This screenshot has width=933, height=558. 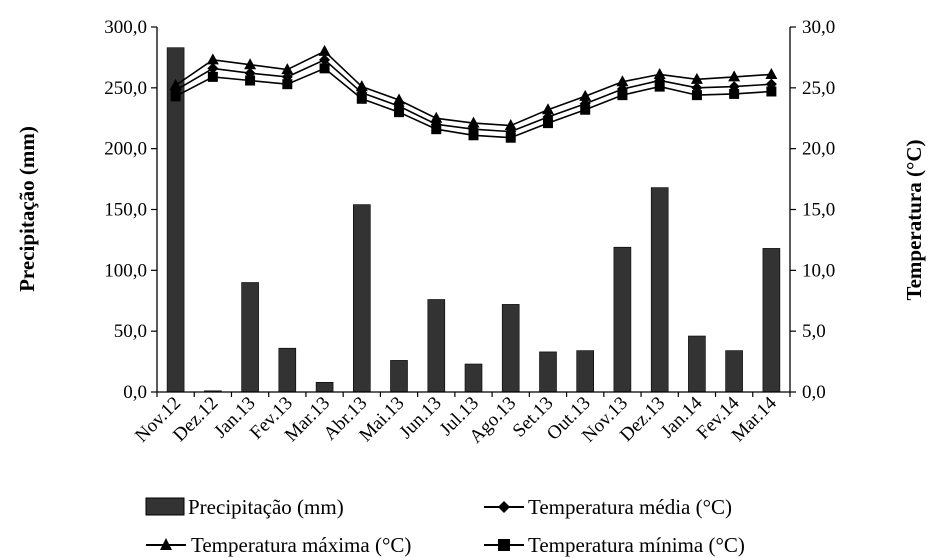 What do you see at coordinates (630, 507) in the screenshot?
I see `legend-label-temp-media: Temperatura média (°C)` at bounding box center [630, 507].